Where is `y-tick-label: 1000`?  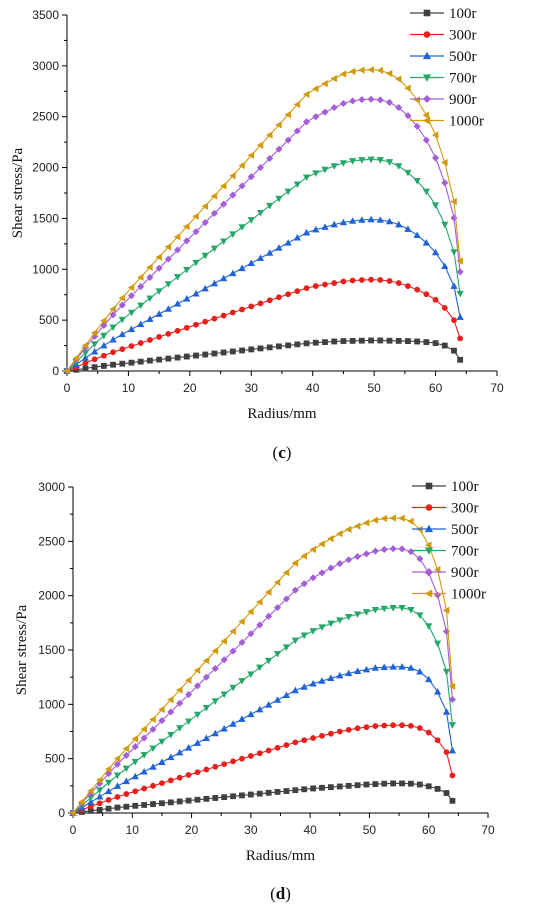 y-tick-label: 1000 is located at coordinates (45, 269).